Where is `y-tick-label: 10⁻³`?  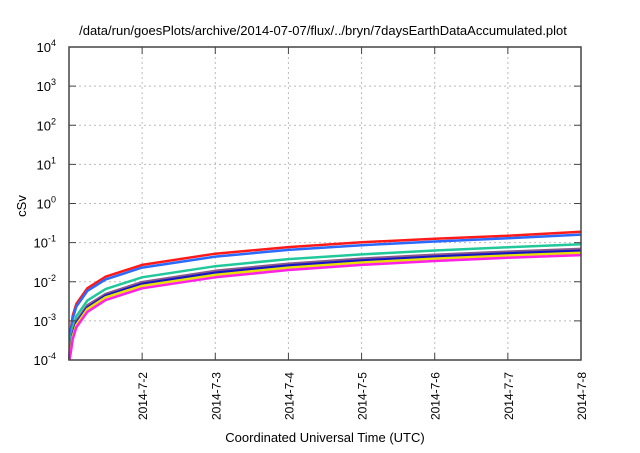
y-tick-label: 10⁻³ is located at coordinates (45, 320).